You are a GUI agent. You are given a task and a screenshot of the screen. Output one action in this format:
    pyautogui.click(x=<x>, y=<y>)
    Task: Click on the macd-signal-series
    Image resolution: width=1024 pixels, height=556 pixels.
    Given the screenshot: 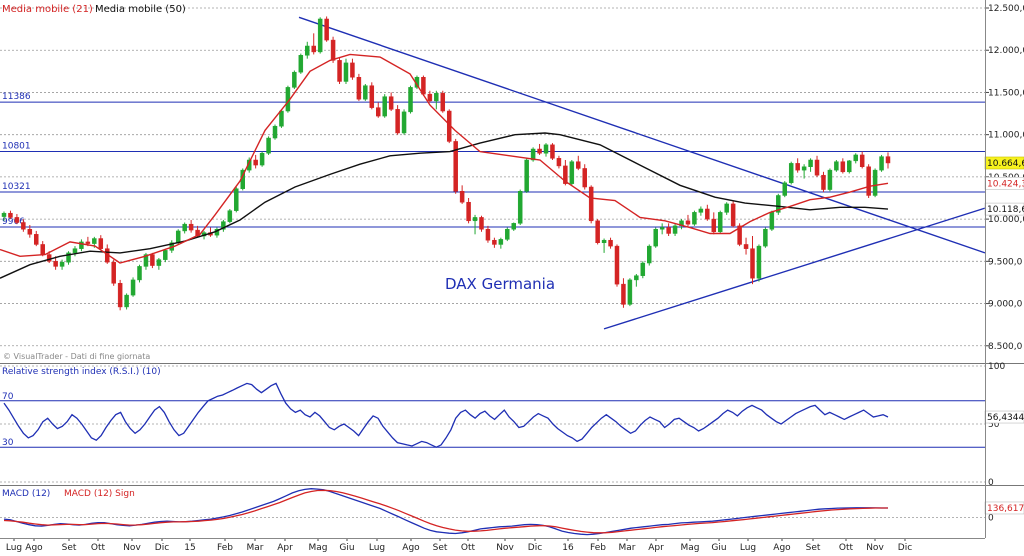 What is the action you would take?
    pyautogui.click(x=445, y=511)
    